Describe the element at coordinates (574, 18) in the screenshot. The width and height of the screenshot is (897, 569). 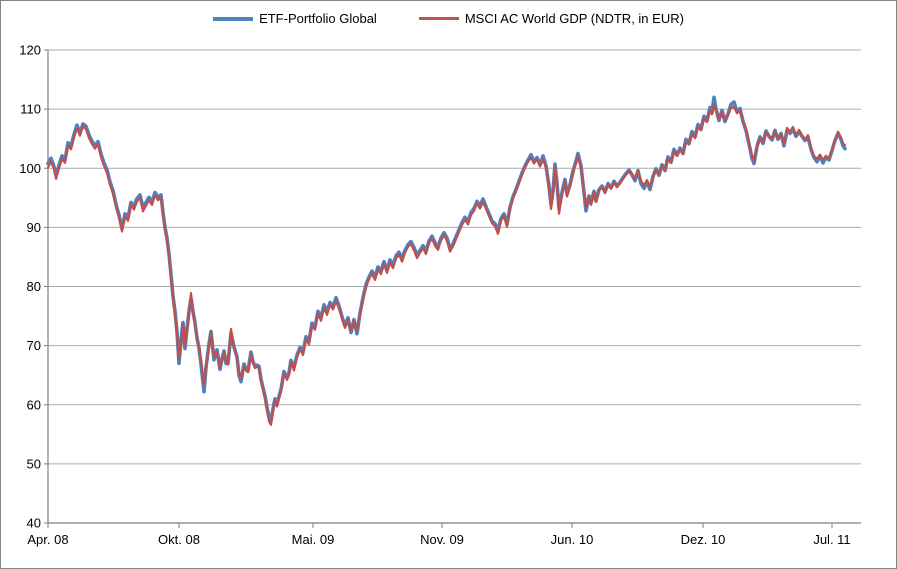
I see `legend-label-1: MSCI AC World GDP (NDTR, in EUR)` at that location.